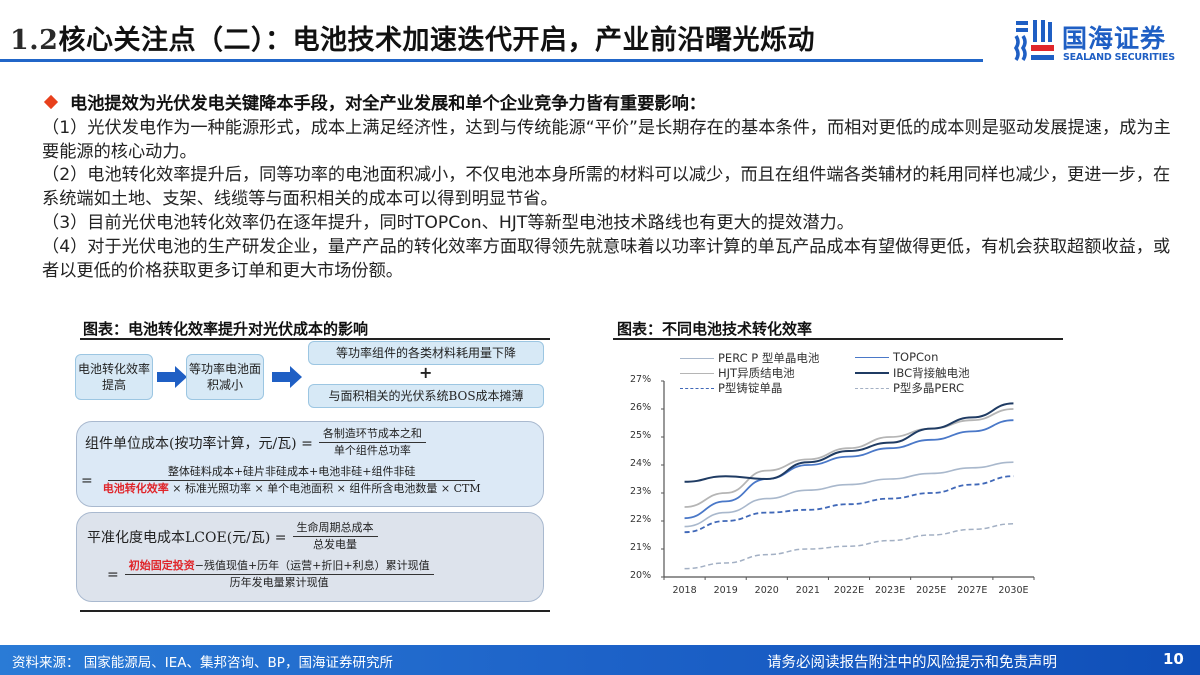  Describe the element at coordinates (912, 663) in the screenshot. I see `disclaimer-note: 请务必阅读报告附注中的风险提示和免责声明` at that location.